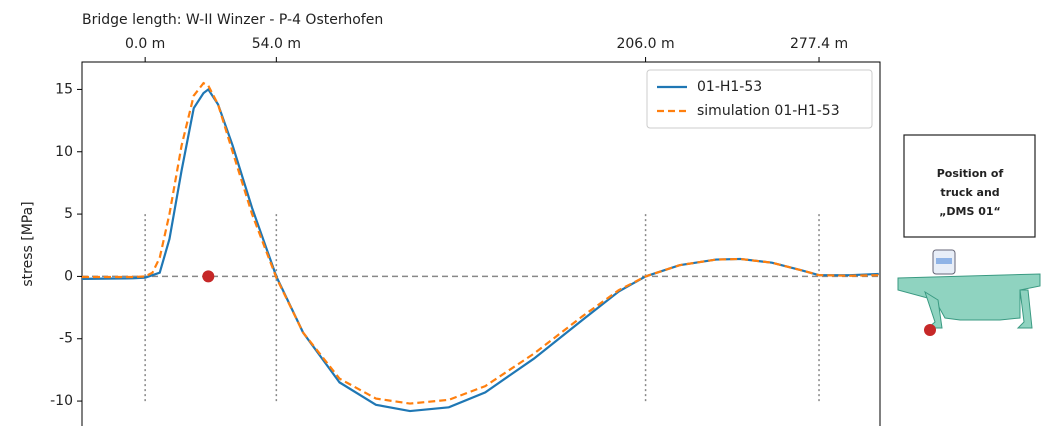  I want to click on x-tick-label: 0.0 m, so click(145, 44).